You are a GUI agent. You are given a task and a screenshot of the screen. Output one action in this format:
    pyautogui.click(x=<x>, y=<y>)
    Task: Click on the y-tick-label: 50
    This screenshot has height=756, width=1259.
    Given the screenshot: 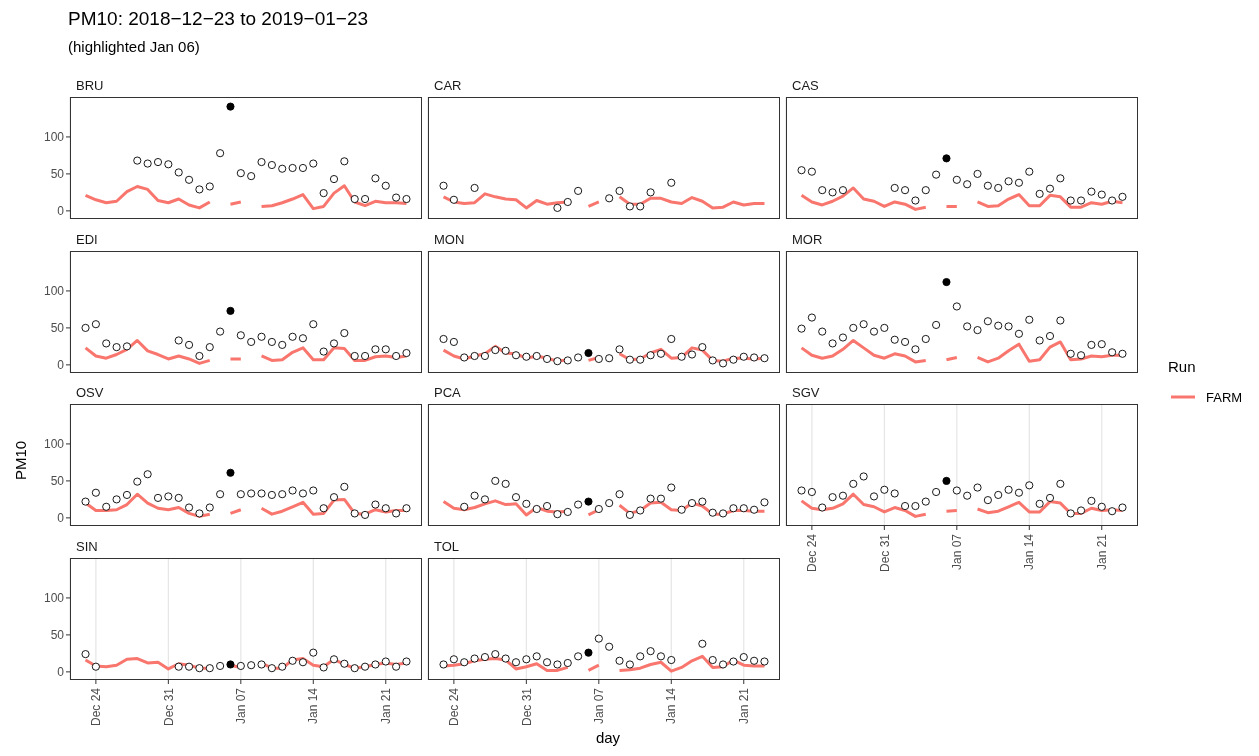 What is the action you would take?
    pyautogui.click(x=57, y=481)
    